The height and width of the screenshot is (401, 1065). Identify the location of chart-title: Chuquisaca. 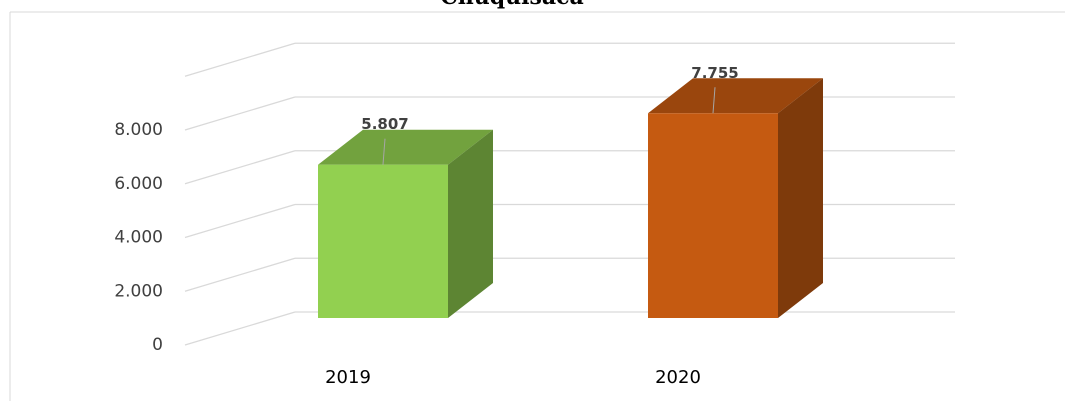
(512, 5).